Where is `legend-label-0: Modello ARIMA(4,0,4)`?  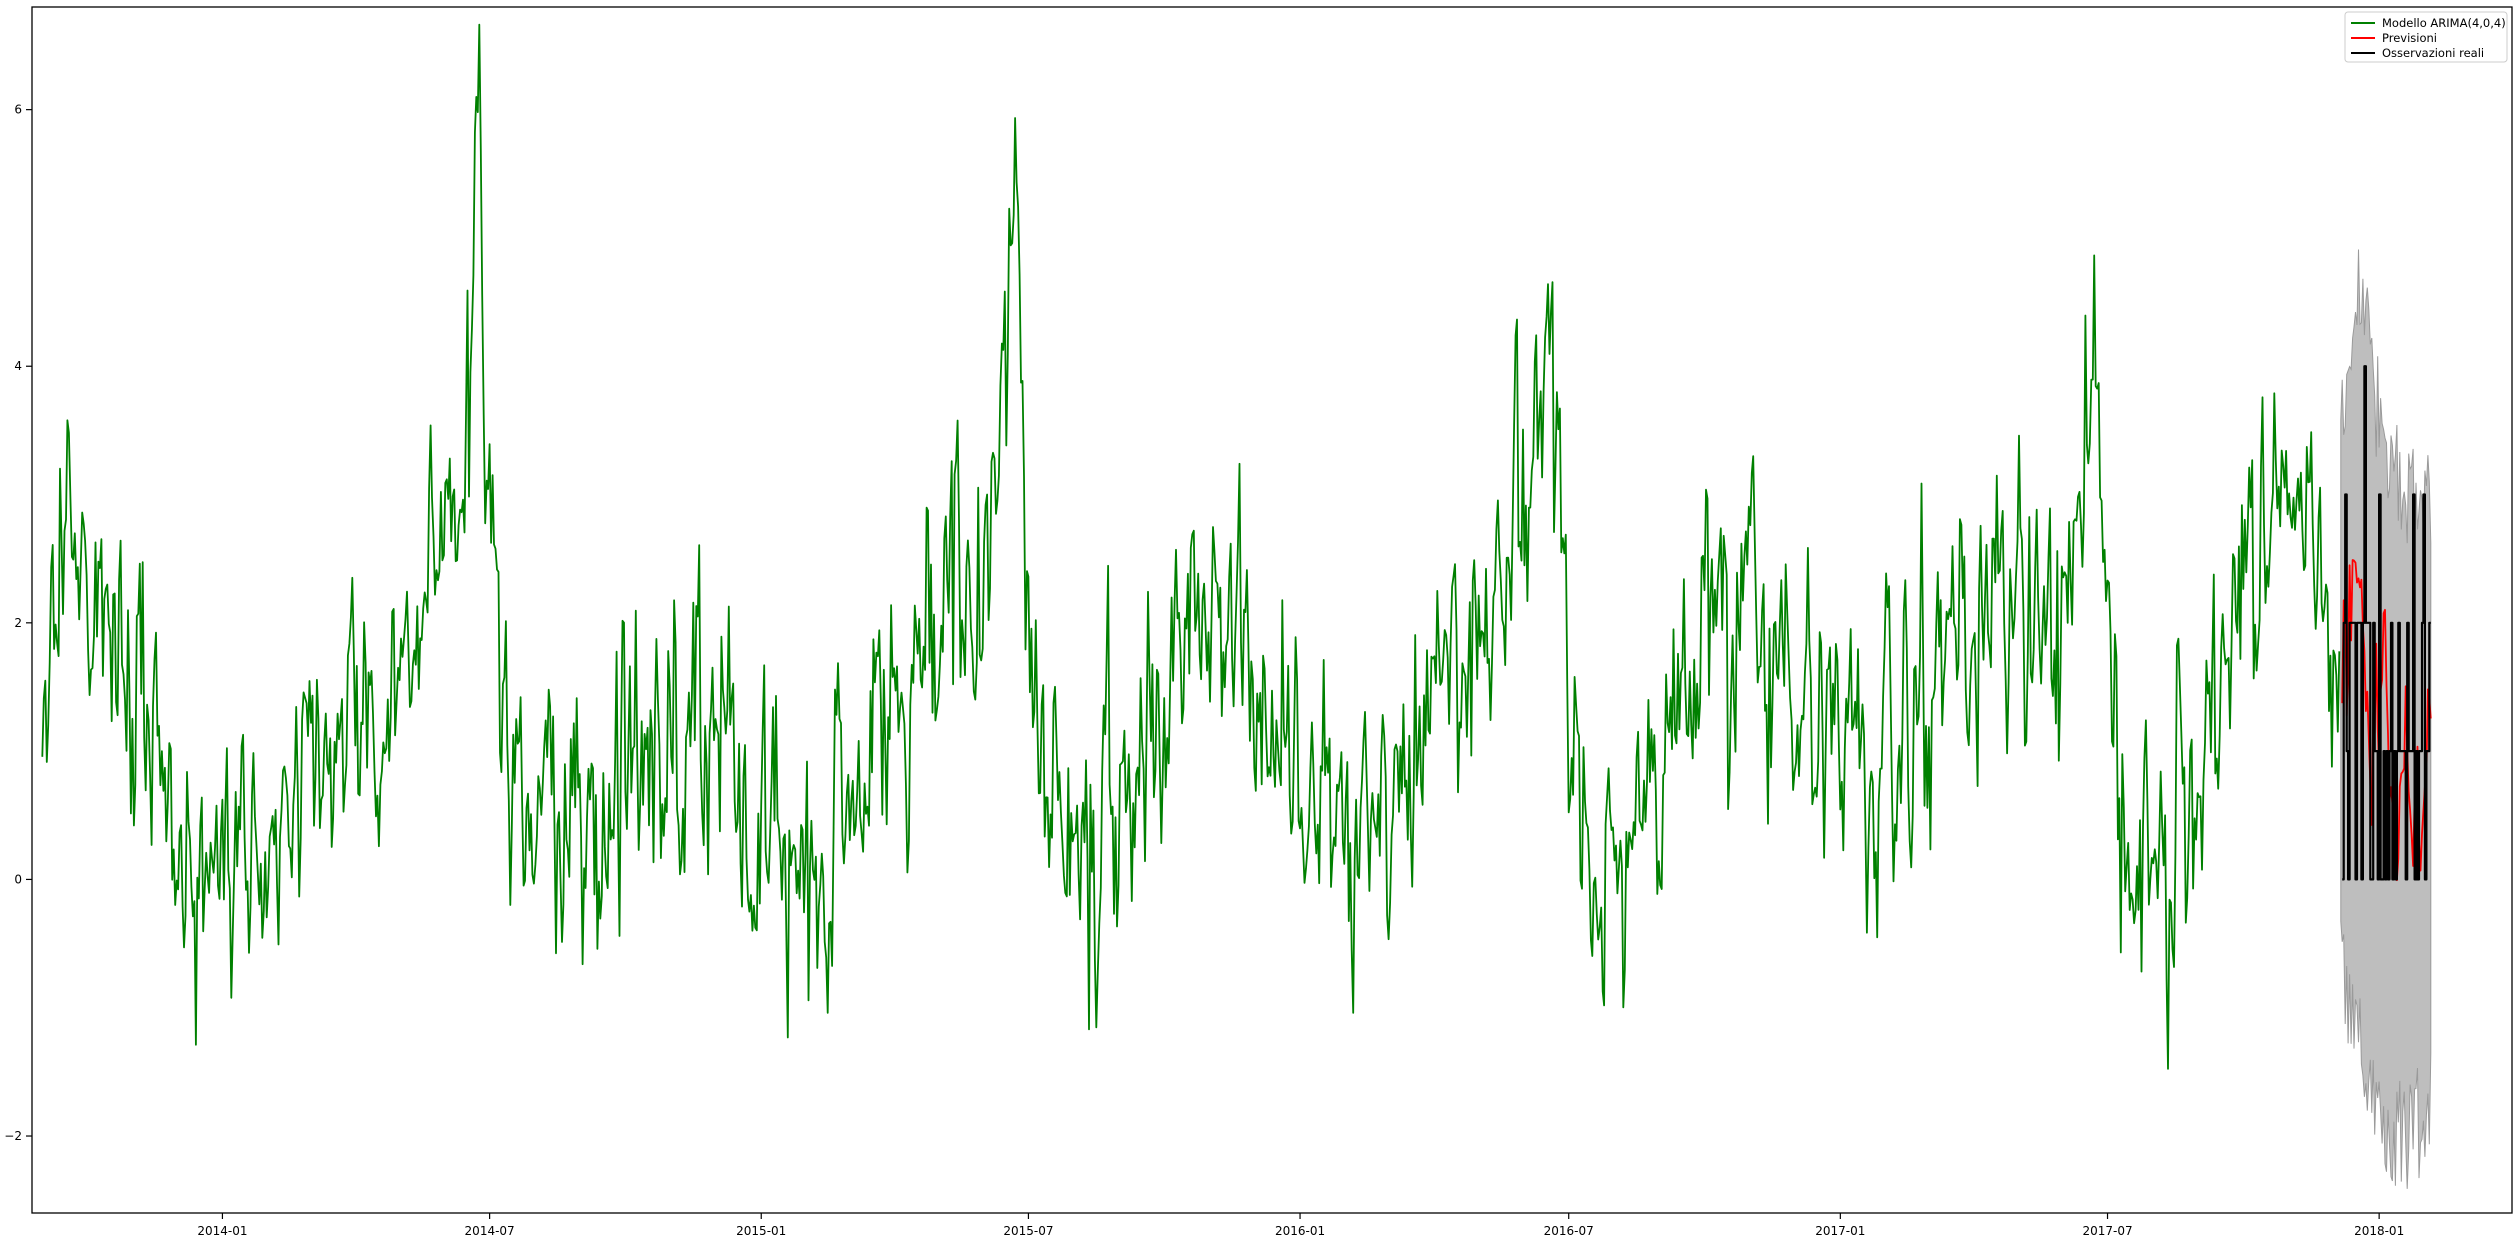 legend-label-0: Modello ARIMA(4,0,4) is located at coordinates (2444, 23).